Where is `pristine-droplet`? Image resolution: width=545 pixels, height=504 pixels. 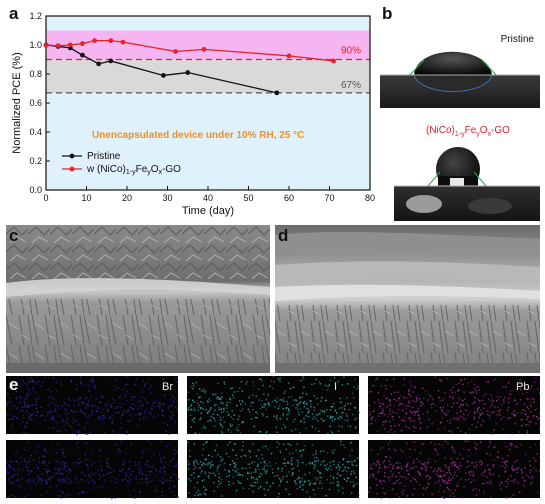
pristine-droplet is located at coordinates (453, 63).